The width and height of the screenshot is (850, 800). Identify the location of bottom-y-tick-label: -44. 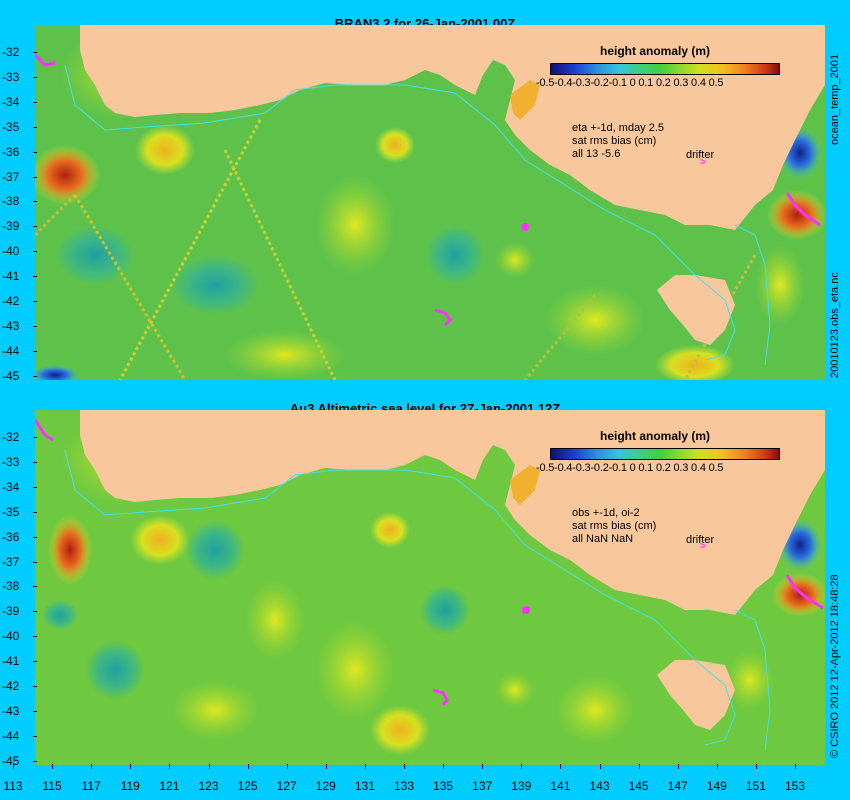
(11, 735).